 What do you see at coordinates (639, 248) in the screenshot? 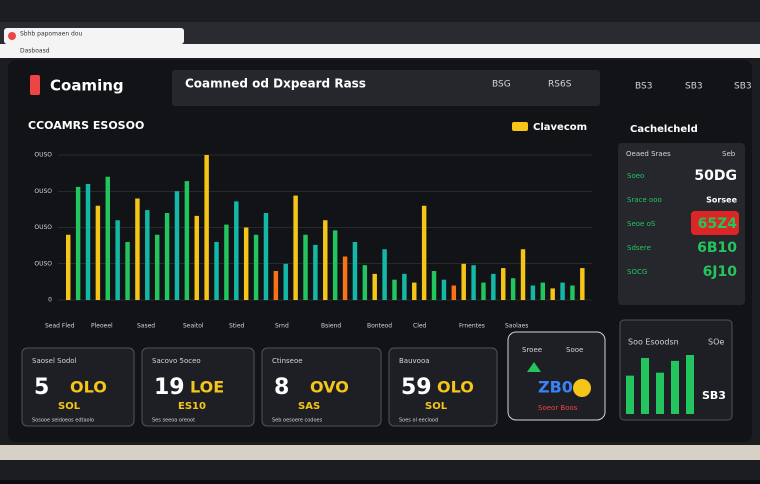
I see `side-label: Sdsere` at bounding box center [639, 248].